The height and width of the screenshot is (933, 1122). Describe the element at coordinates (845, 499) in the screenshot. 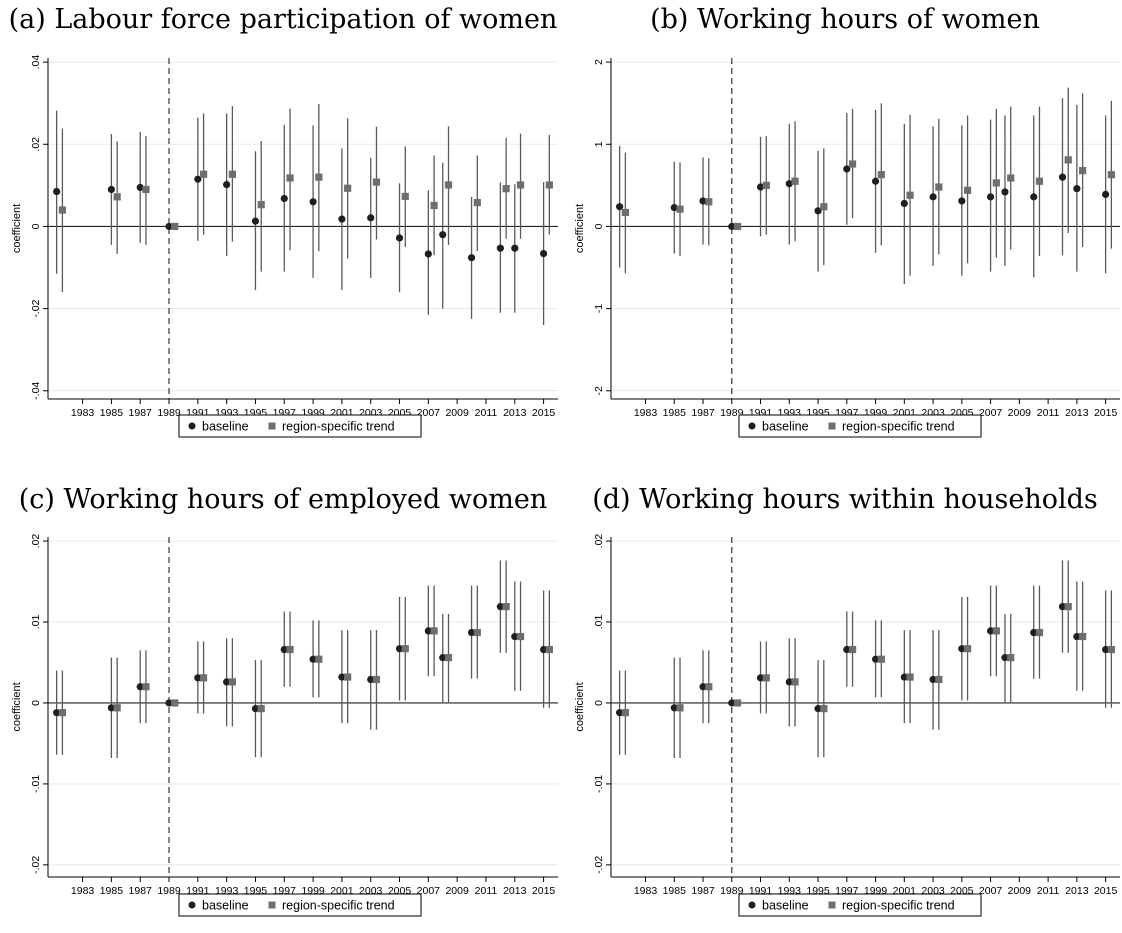

I see `panel-title: (d) Working hours within households` at that location.